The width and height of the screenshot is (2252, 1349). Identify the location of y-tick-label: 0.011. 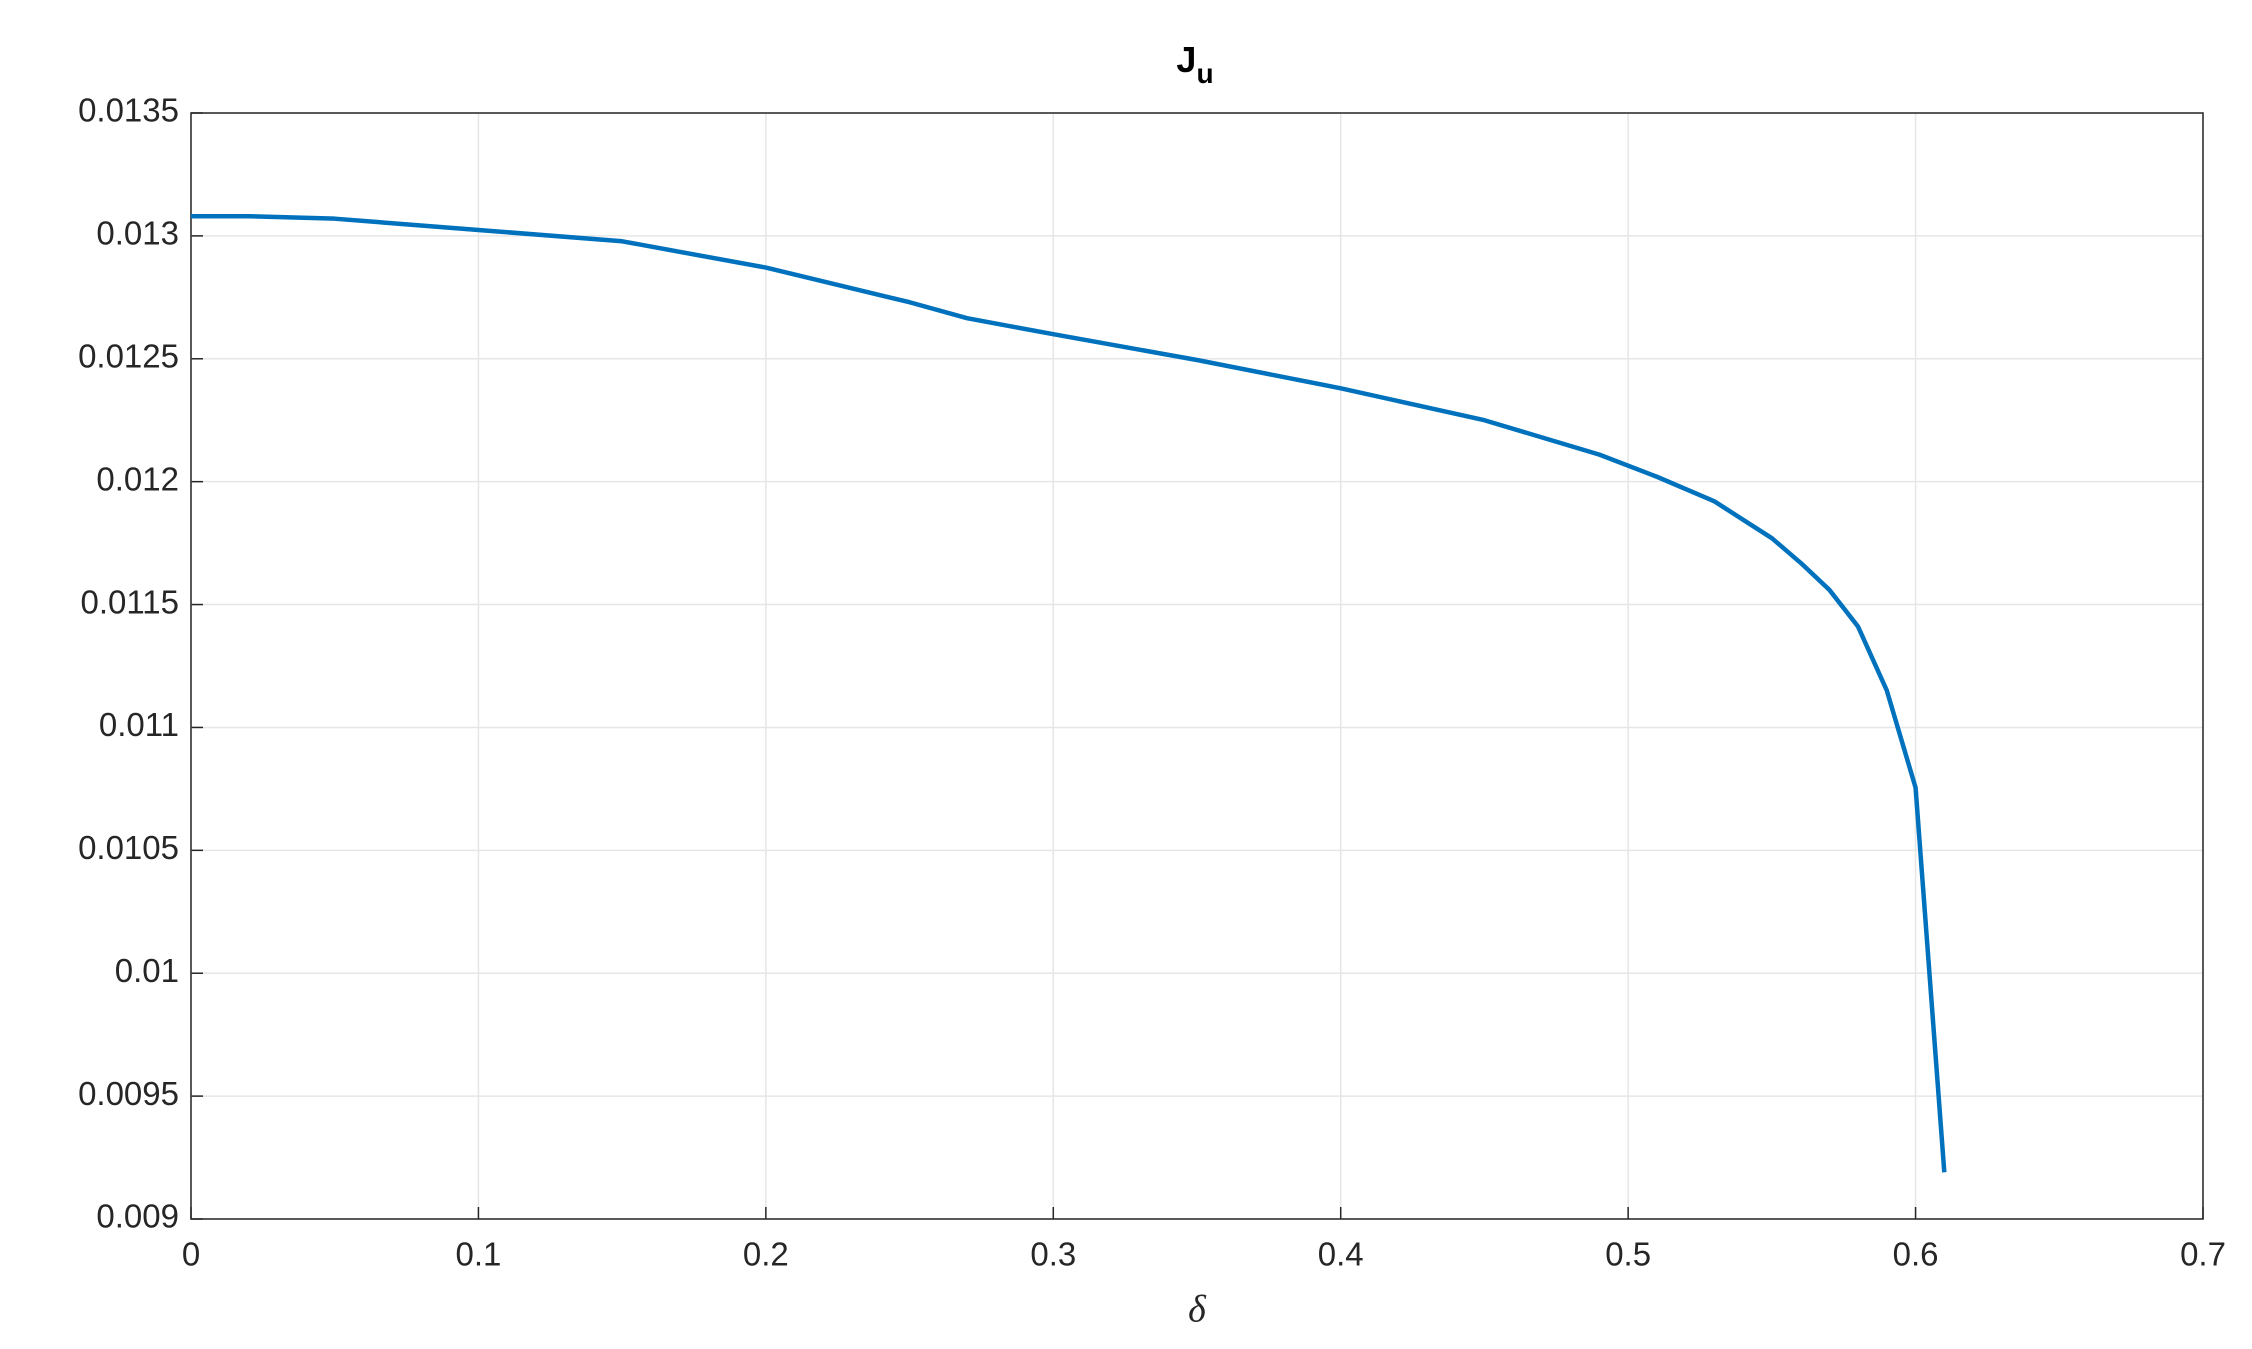
(139, 724).